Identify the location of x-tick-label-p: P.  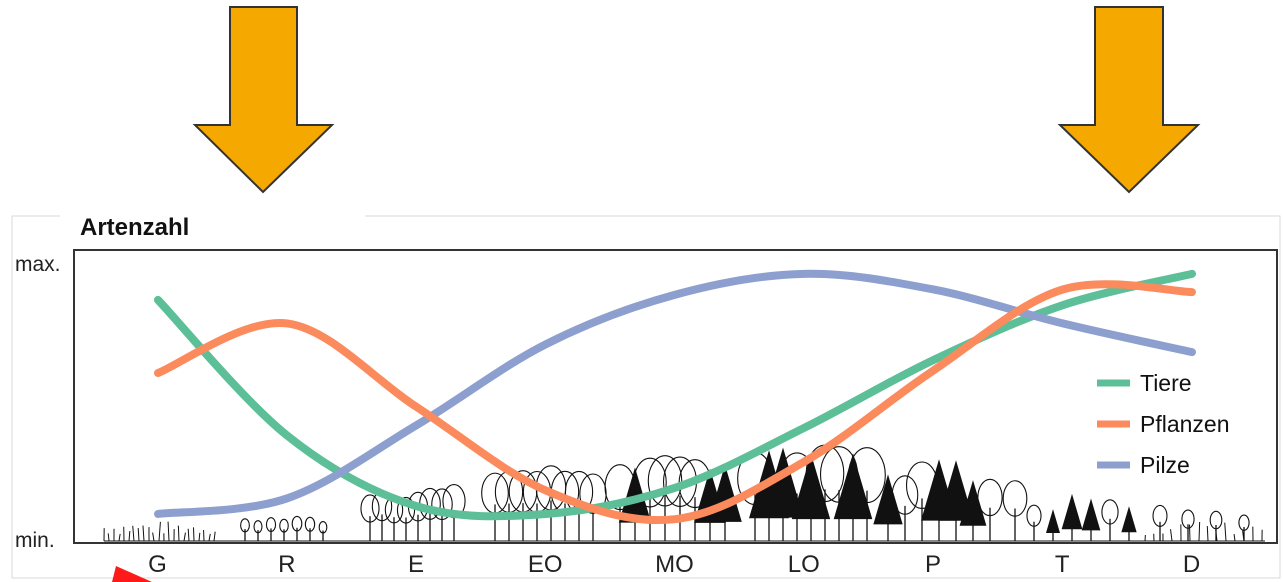
(933, 564).